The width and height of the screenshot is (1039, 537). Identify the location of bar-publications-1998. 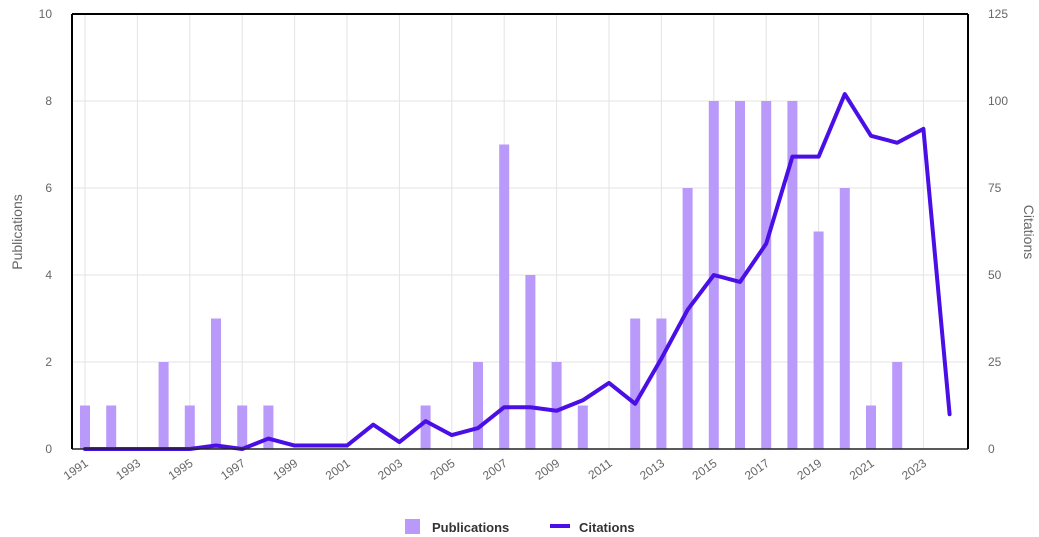
(268, 427).